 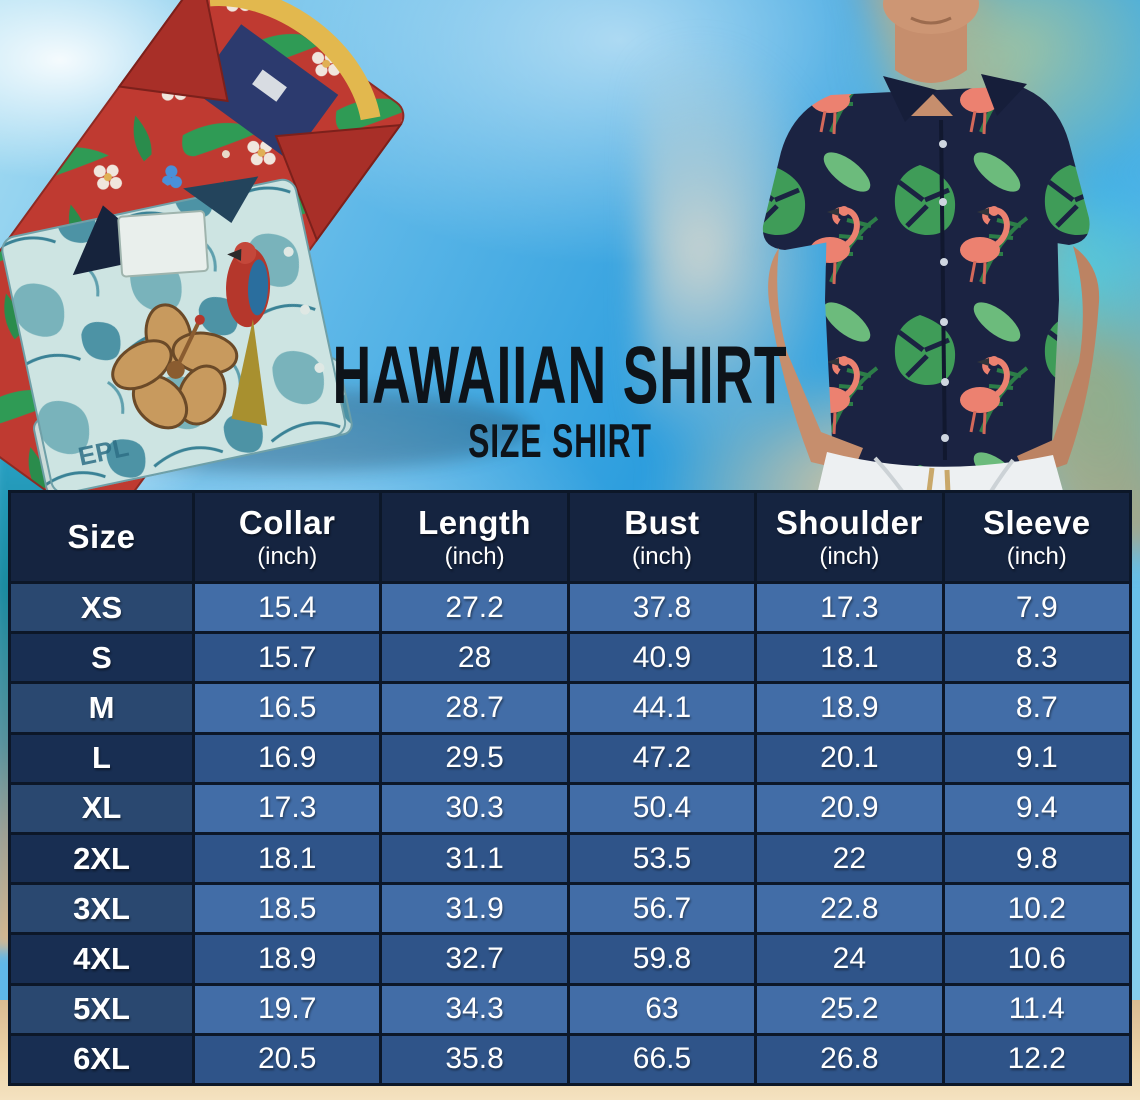 What do you see at coordinates (662, 708) in the screenshot?
I see `bust-cell: 44.1` at bounding box center [662, 708].